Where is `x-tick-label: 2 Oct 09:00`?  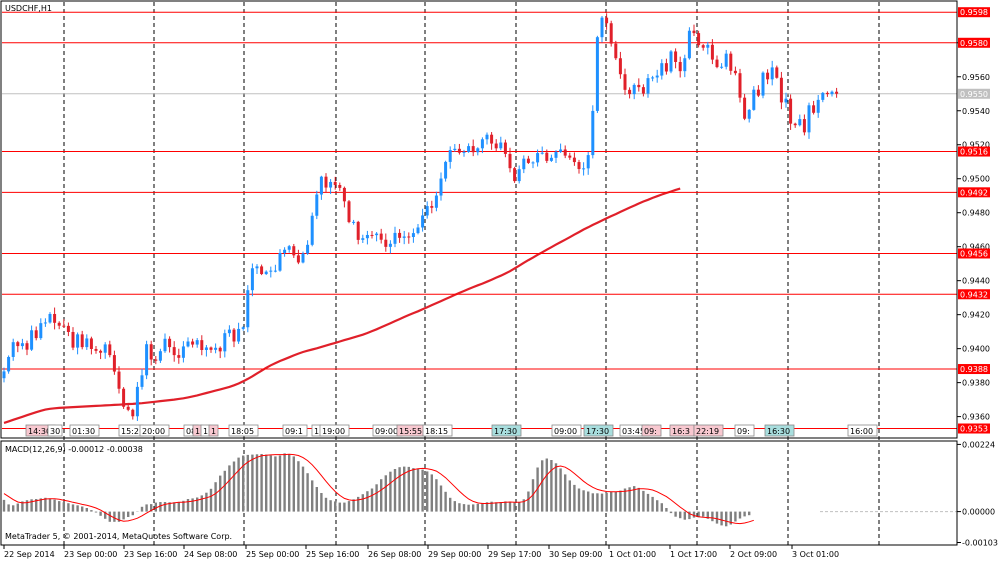
x-tick-label: 2 Oct 09:00 is located at coordinates (753, 554).